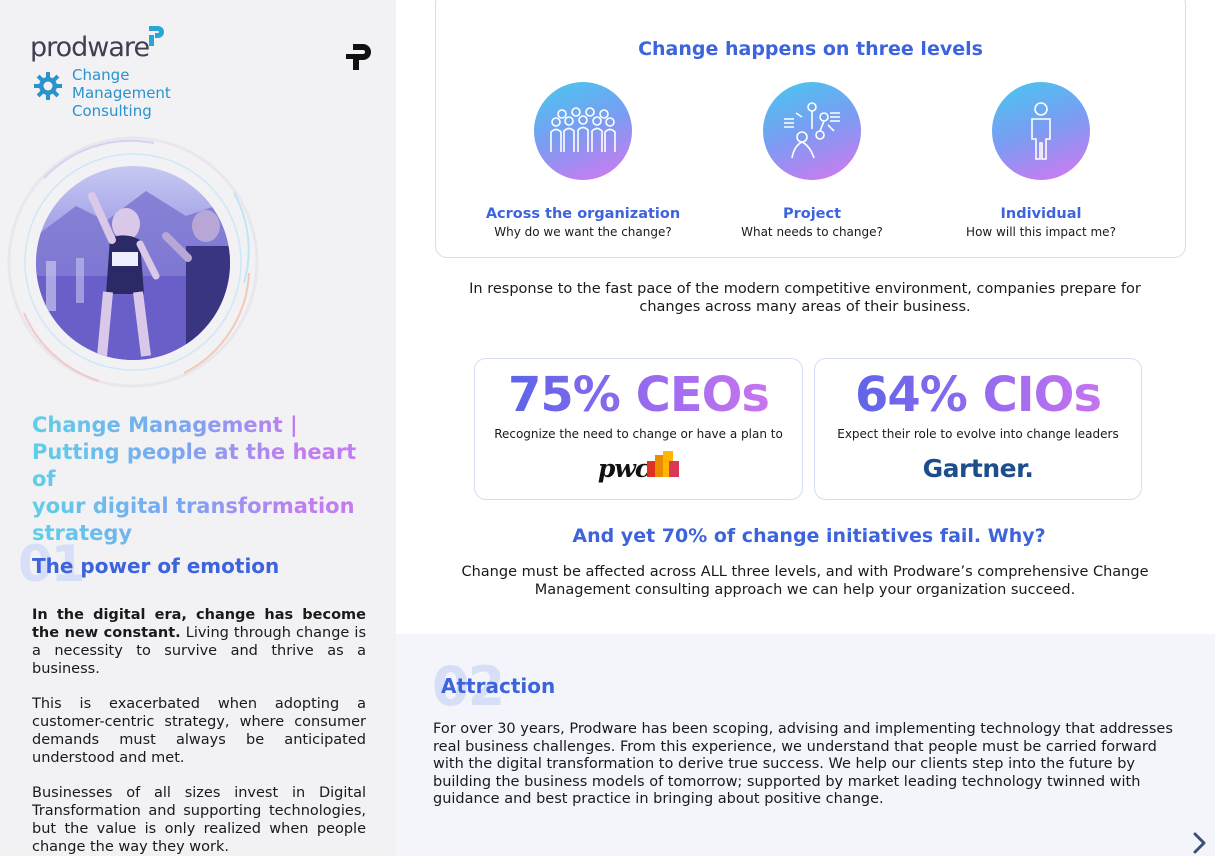 The image size is (1215, 856). I want to click on headline-line-1: Change Management |, so click(165, 425).